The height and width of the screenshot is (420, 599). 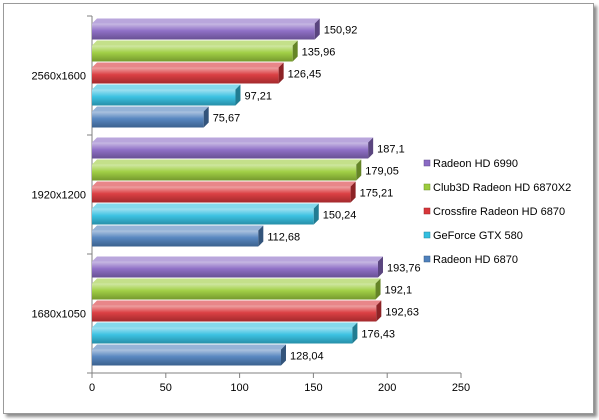 I want to click on legend-label: Crossfire Radeon HD 6870, so click(x=499, y=212).